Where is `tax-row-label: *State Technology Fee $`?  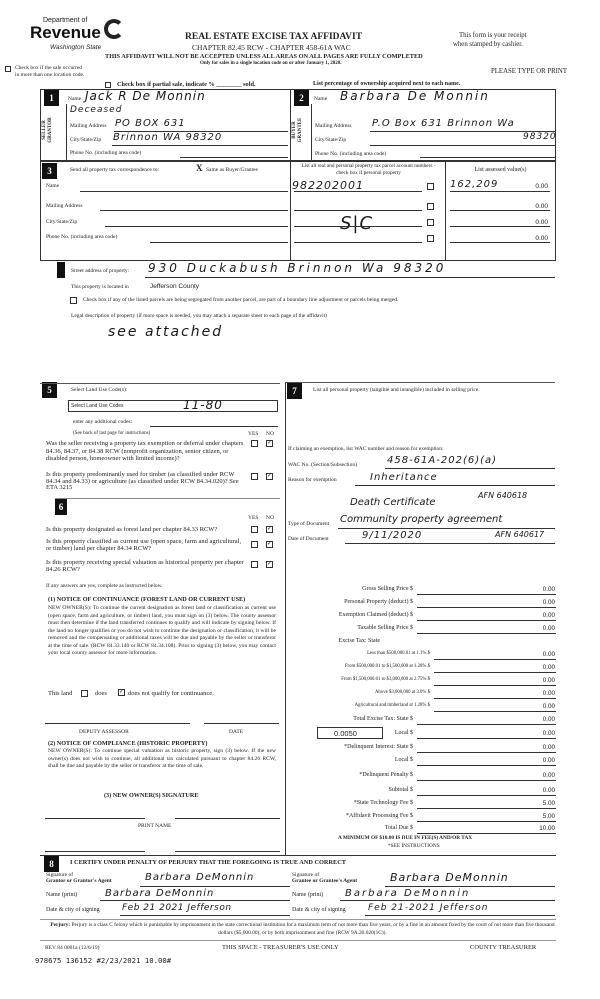 tax-row-label: *State Technology Fee $ is located at coordinates (383, 803).